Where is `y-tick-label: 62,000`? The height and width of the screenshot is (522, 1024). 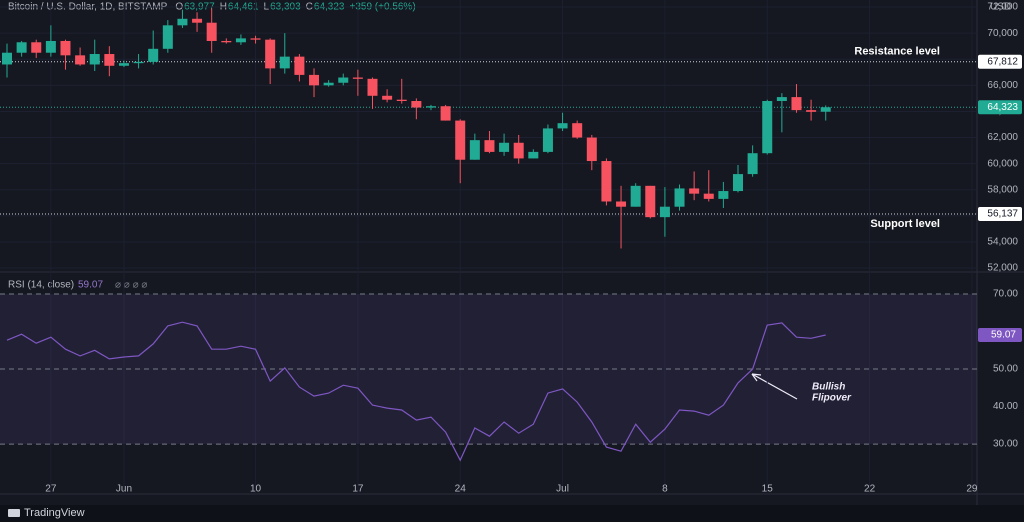
y-tick-label: 62,000 is located at coordinates (1002, 137).